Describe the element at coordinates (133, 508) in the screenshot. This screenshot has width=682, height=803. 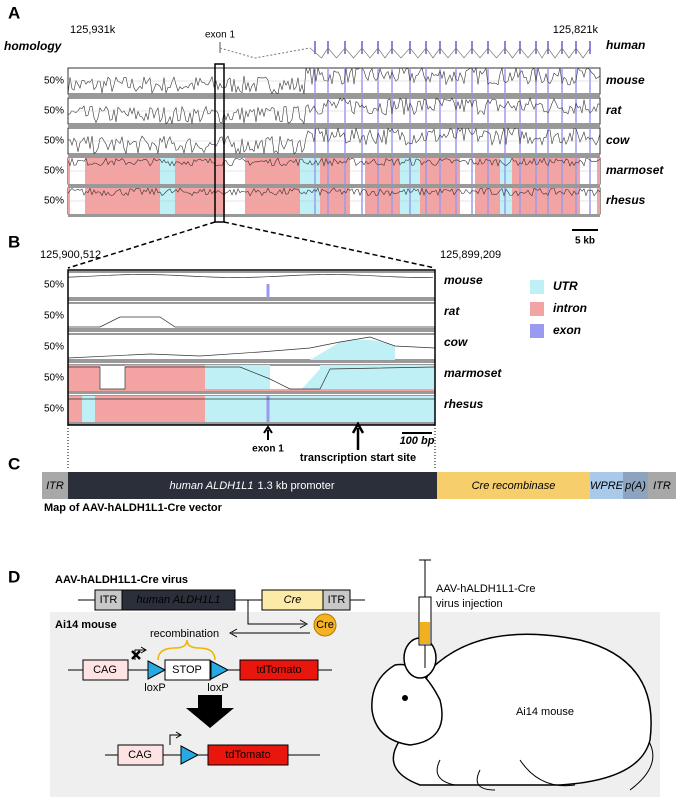
I see `caption: Map of AAV-hALDH1L1-Cre vector` at that location.